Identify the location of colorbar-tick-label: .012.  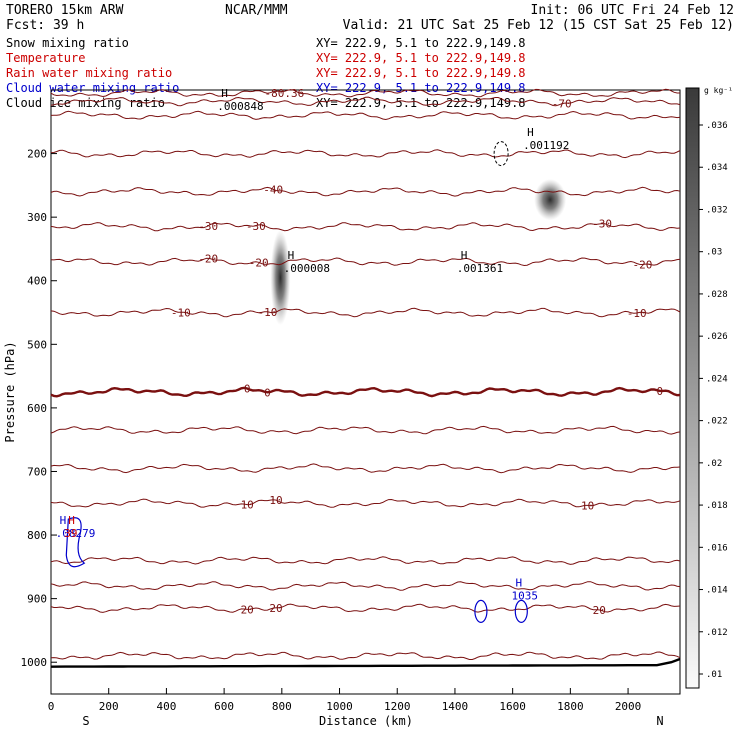
(717, 633).